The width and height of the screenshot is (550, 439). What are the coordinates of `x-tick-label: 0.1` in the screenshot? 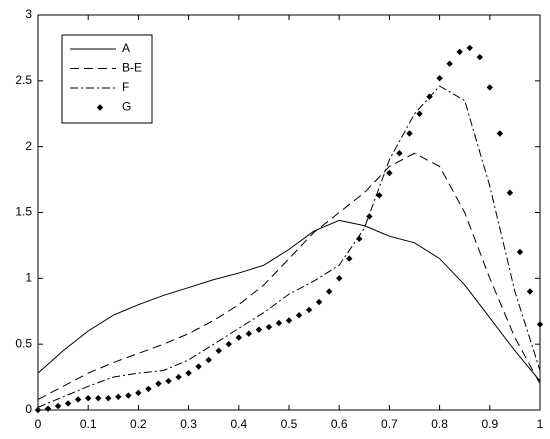 It's located at (88, 424).